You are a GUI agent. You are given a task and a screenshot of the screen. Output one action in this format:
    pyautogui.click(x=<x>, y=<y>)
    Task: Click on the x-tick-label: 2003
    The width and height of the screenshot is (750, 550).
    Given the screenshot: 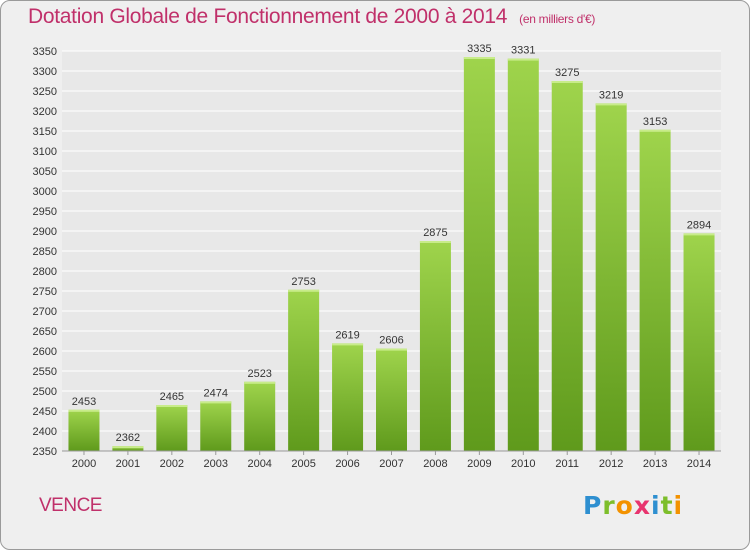 What is the action you would take?
    pyautogui.click(x=216, y=464)
    